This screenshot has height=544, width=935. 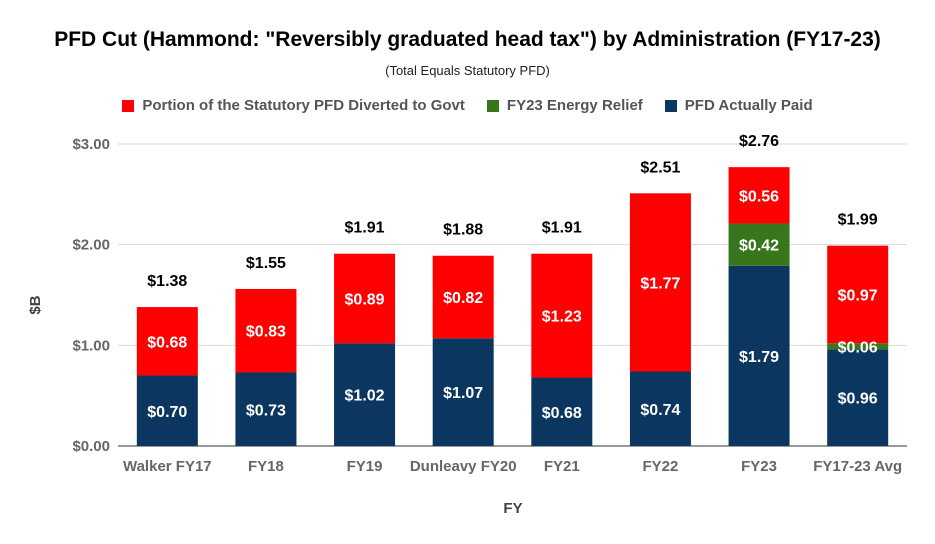 I want to click on x-tick-label: FY19, so click(x=365, y=466).